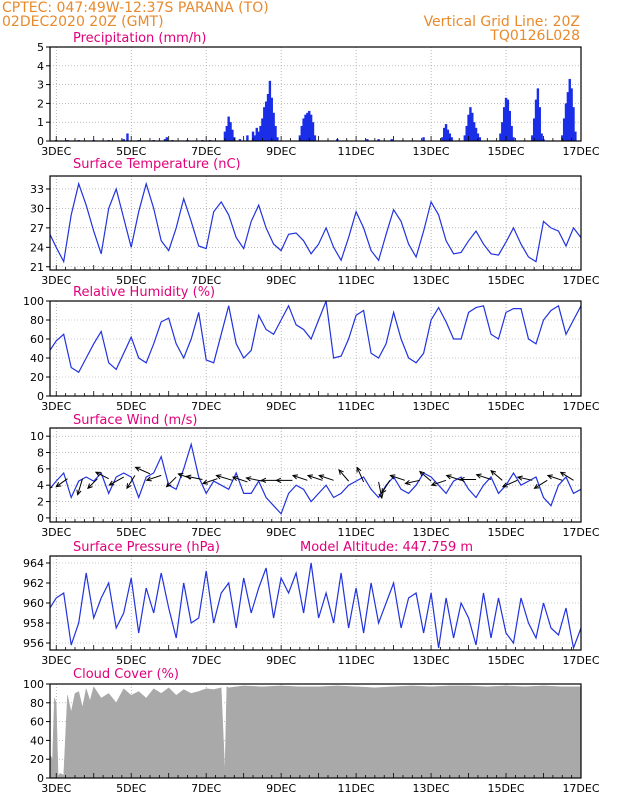 The image size is (618, 800). I want to click on rh-ytick-label: 80, so click(37, 320).